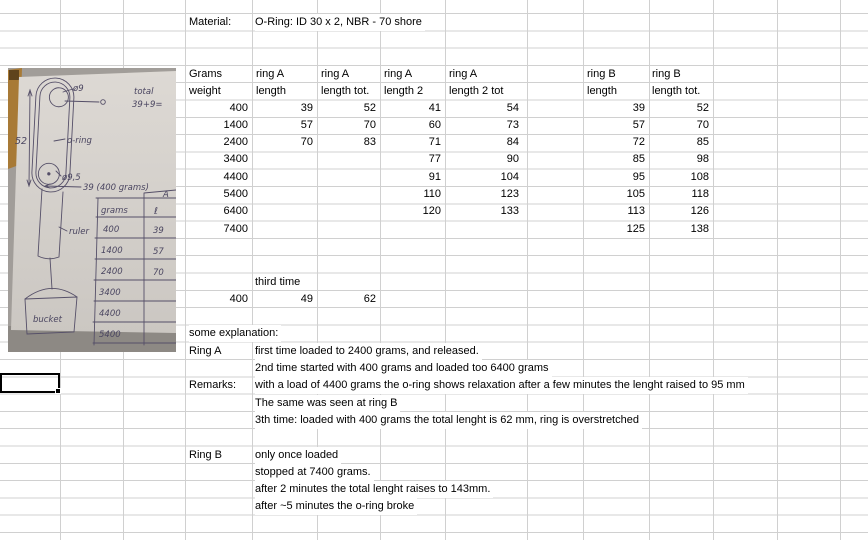 The width and height of the screenshot is (868, 540). What do you see at coordinates (235, 176) in the screenshot?
I see `cell-grams: 4400` at bounding box center [235, 176].